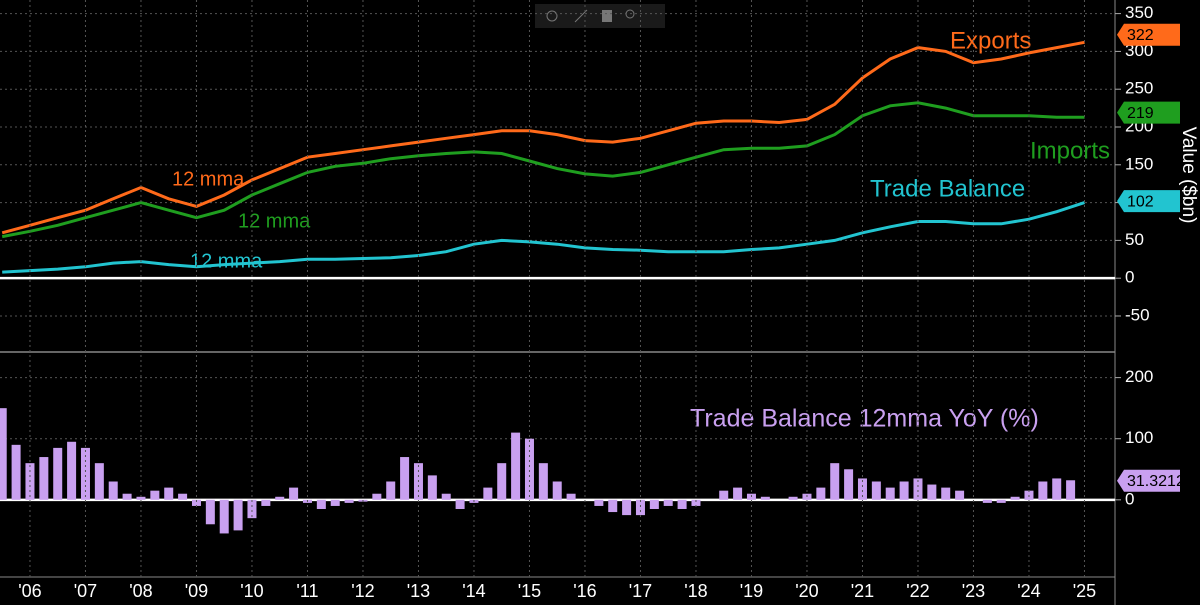 Image resolution: width=1200 pixels, height=605 pixels. Describe the element at coordinates (529, 591) in the screenshot. I see `x-tick-label: '15` at that location.